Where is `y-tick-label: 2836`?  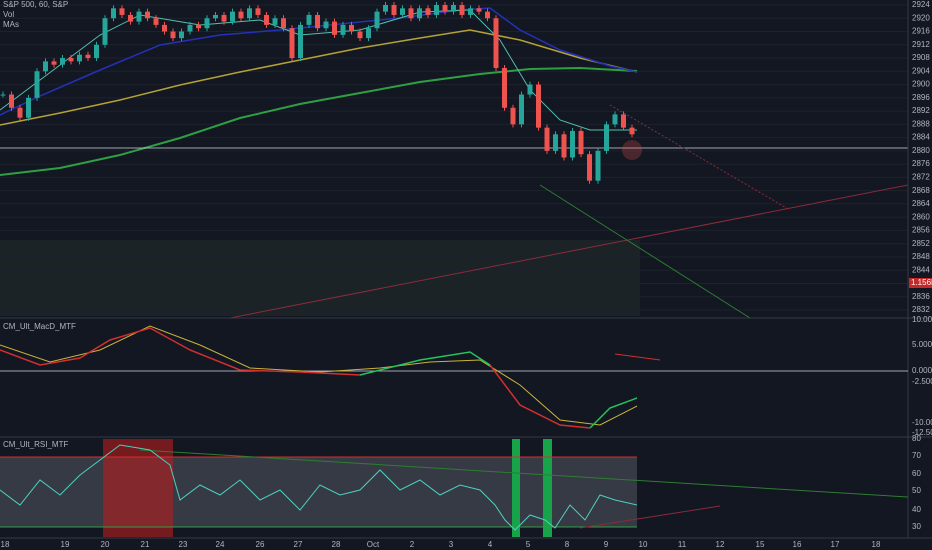
y-tick-label: 2836 is located at coordinates (921, 296).